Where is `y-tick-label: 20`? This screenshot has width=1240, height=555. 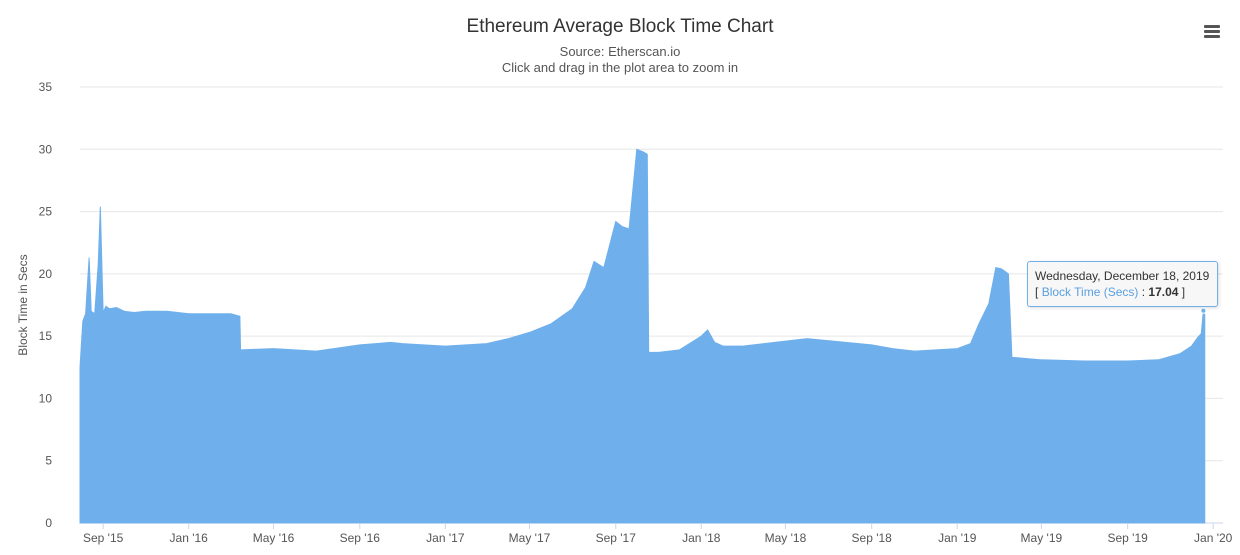
y-tick-label: 20 is located at coordinates (46, 274).